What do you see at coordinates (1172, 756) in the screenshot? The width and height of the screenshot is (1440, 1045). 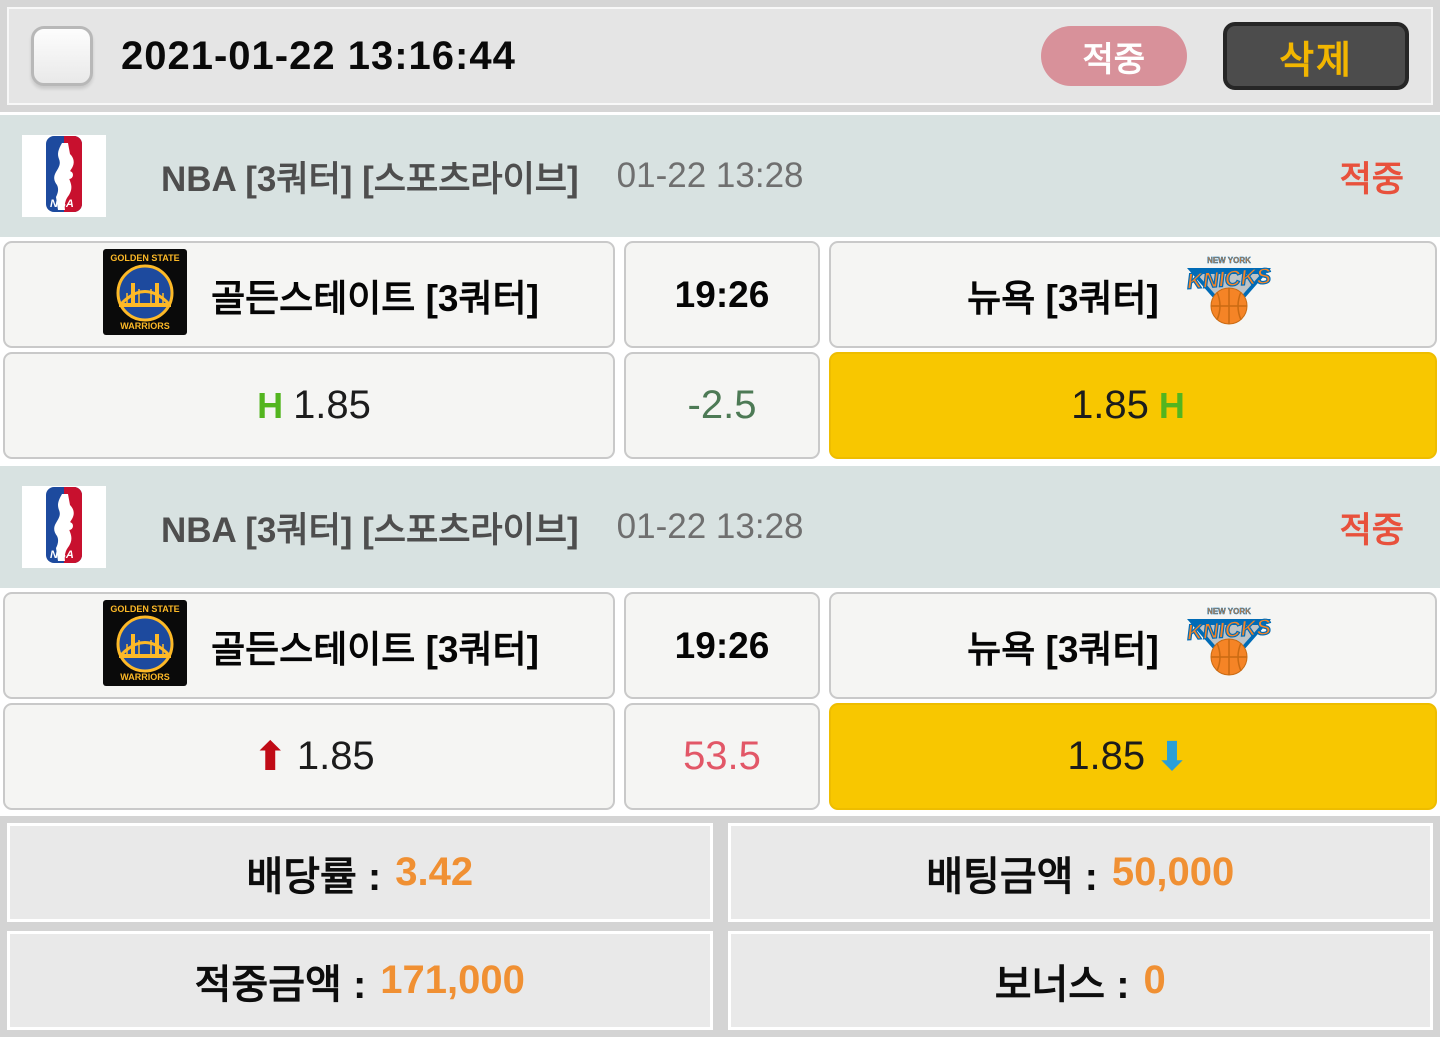 I see `odds-down-arrow-icon: ⬇` at bounding box center [1172, 756].